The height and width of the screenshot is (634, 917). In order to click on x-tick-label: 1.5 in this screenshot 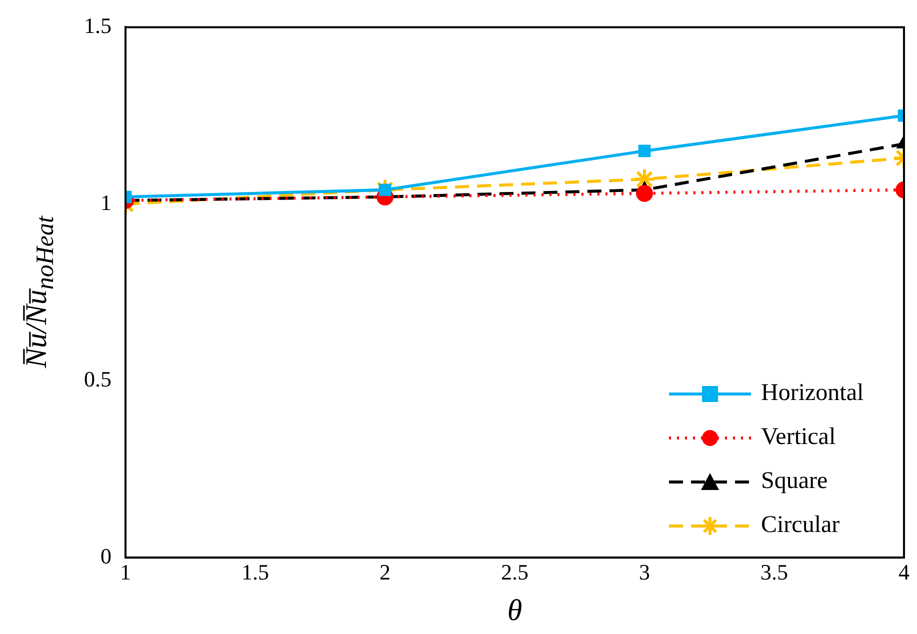, I will do `click(255, 572)`.